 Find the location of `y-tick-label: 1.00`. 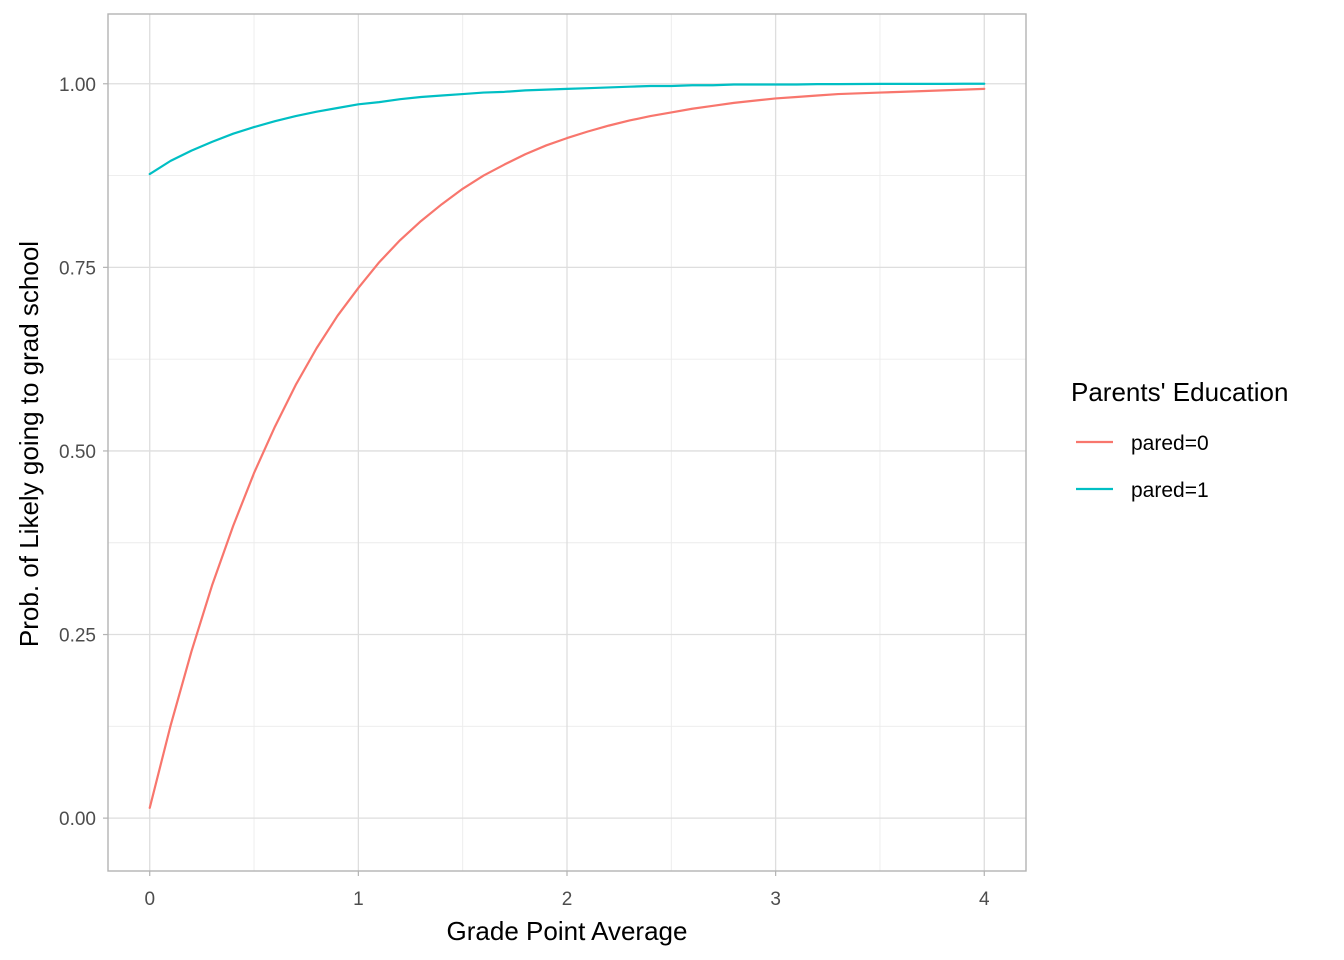

y-tick-label: 1.00 is located at coordinates (77, 85).